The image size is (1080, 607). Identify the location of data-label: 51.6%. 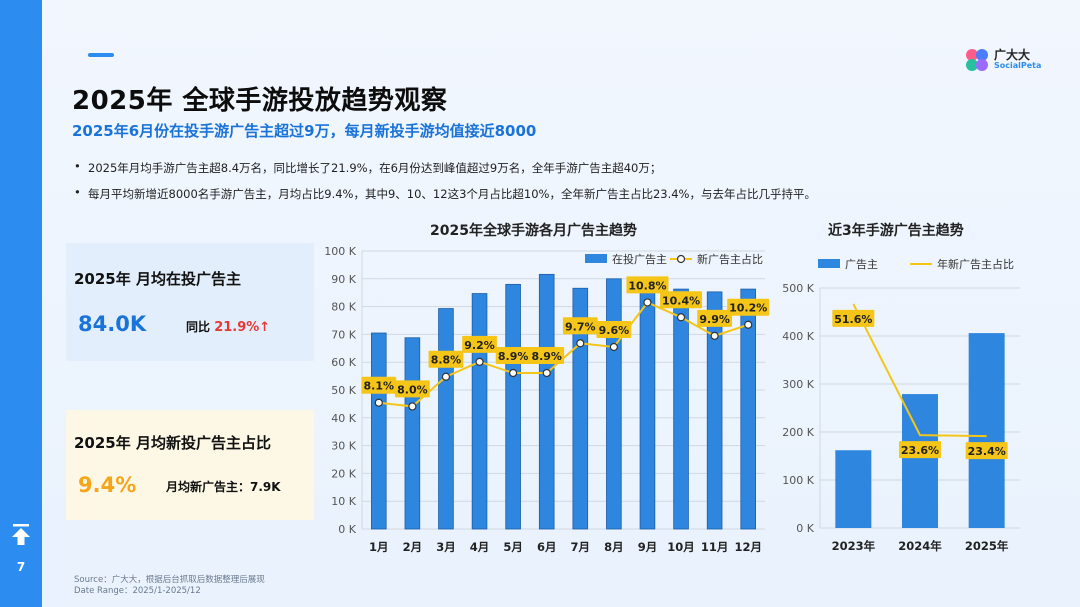
(853, 319).